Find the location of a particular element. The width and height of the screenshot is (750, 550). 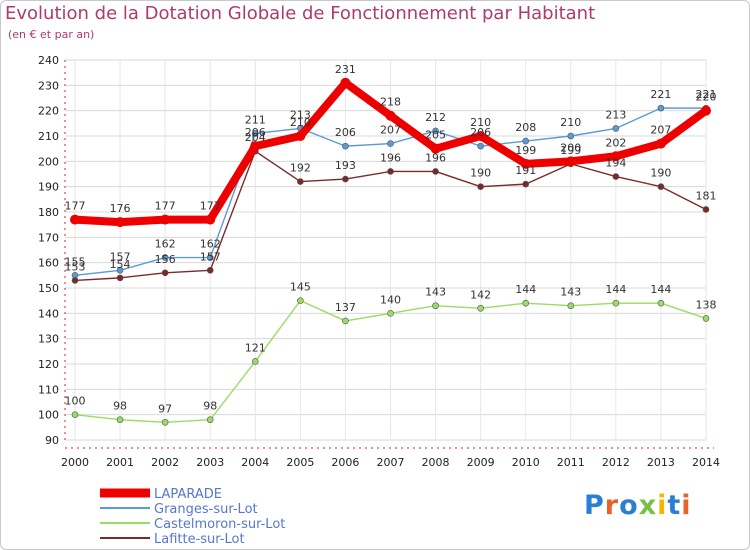

data-label: 193 is located at coordinates (345, 165).